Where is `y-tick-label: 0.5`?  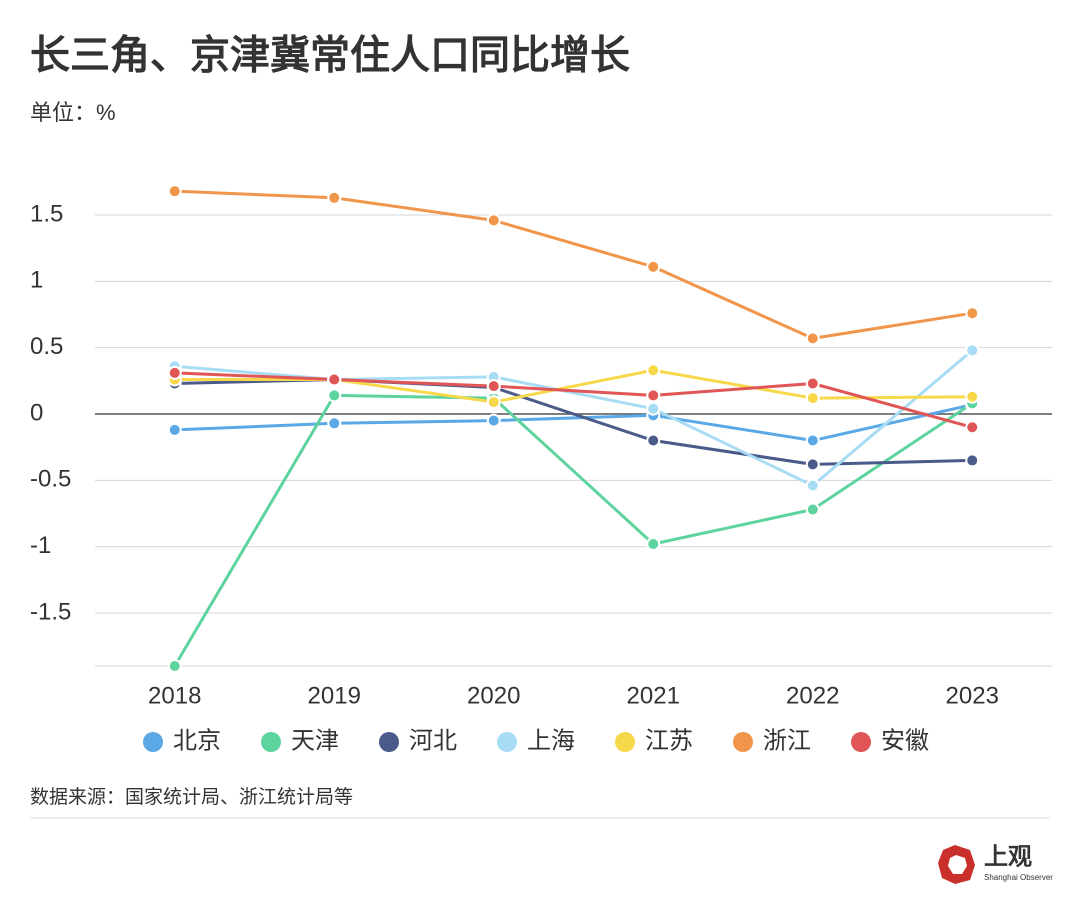 y-tick-label: 0.5 is located at coordinates (46, 346).